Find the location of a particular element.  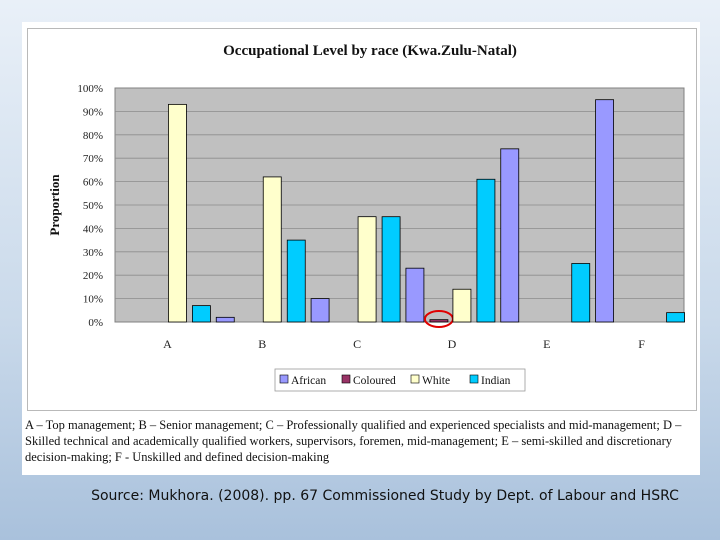

bar-coloured-D is located at coordinates (439, 321).